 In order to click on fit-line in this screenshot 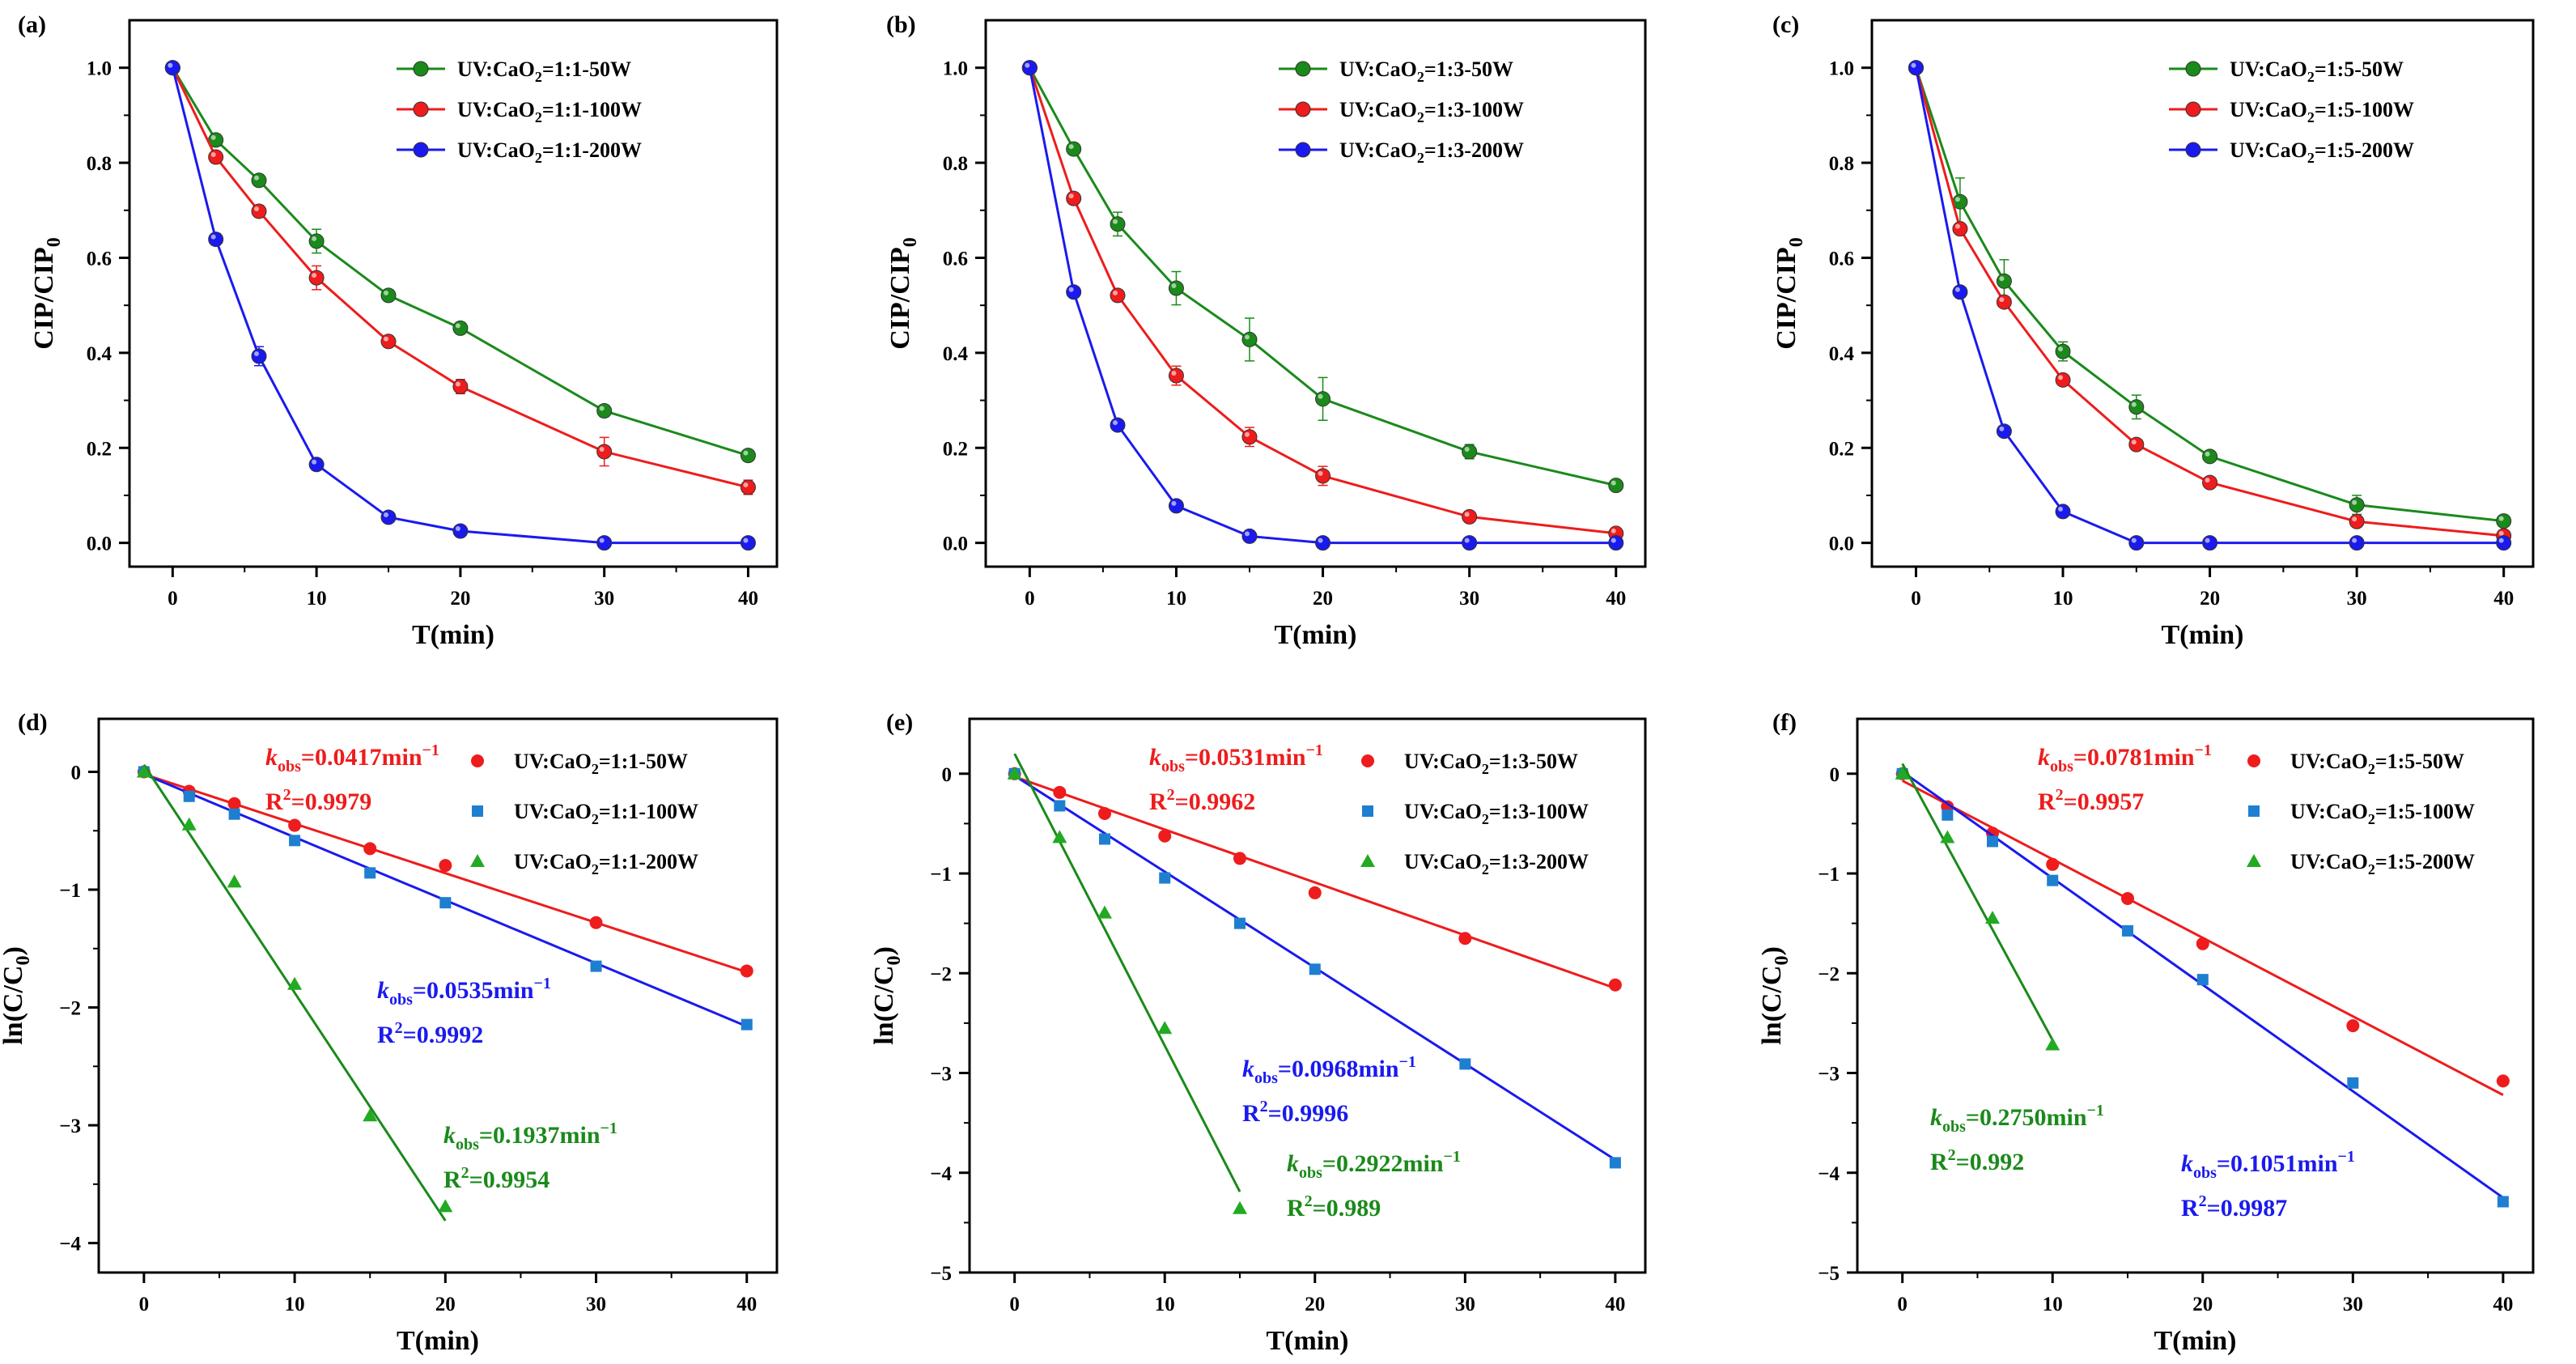, I will do `click(1127, 972)`.